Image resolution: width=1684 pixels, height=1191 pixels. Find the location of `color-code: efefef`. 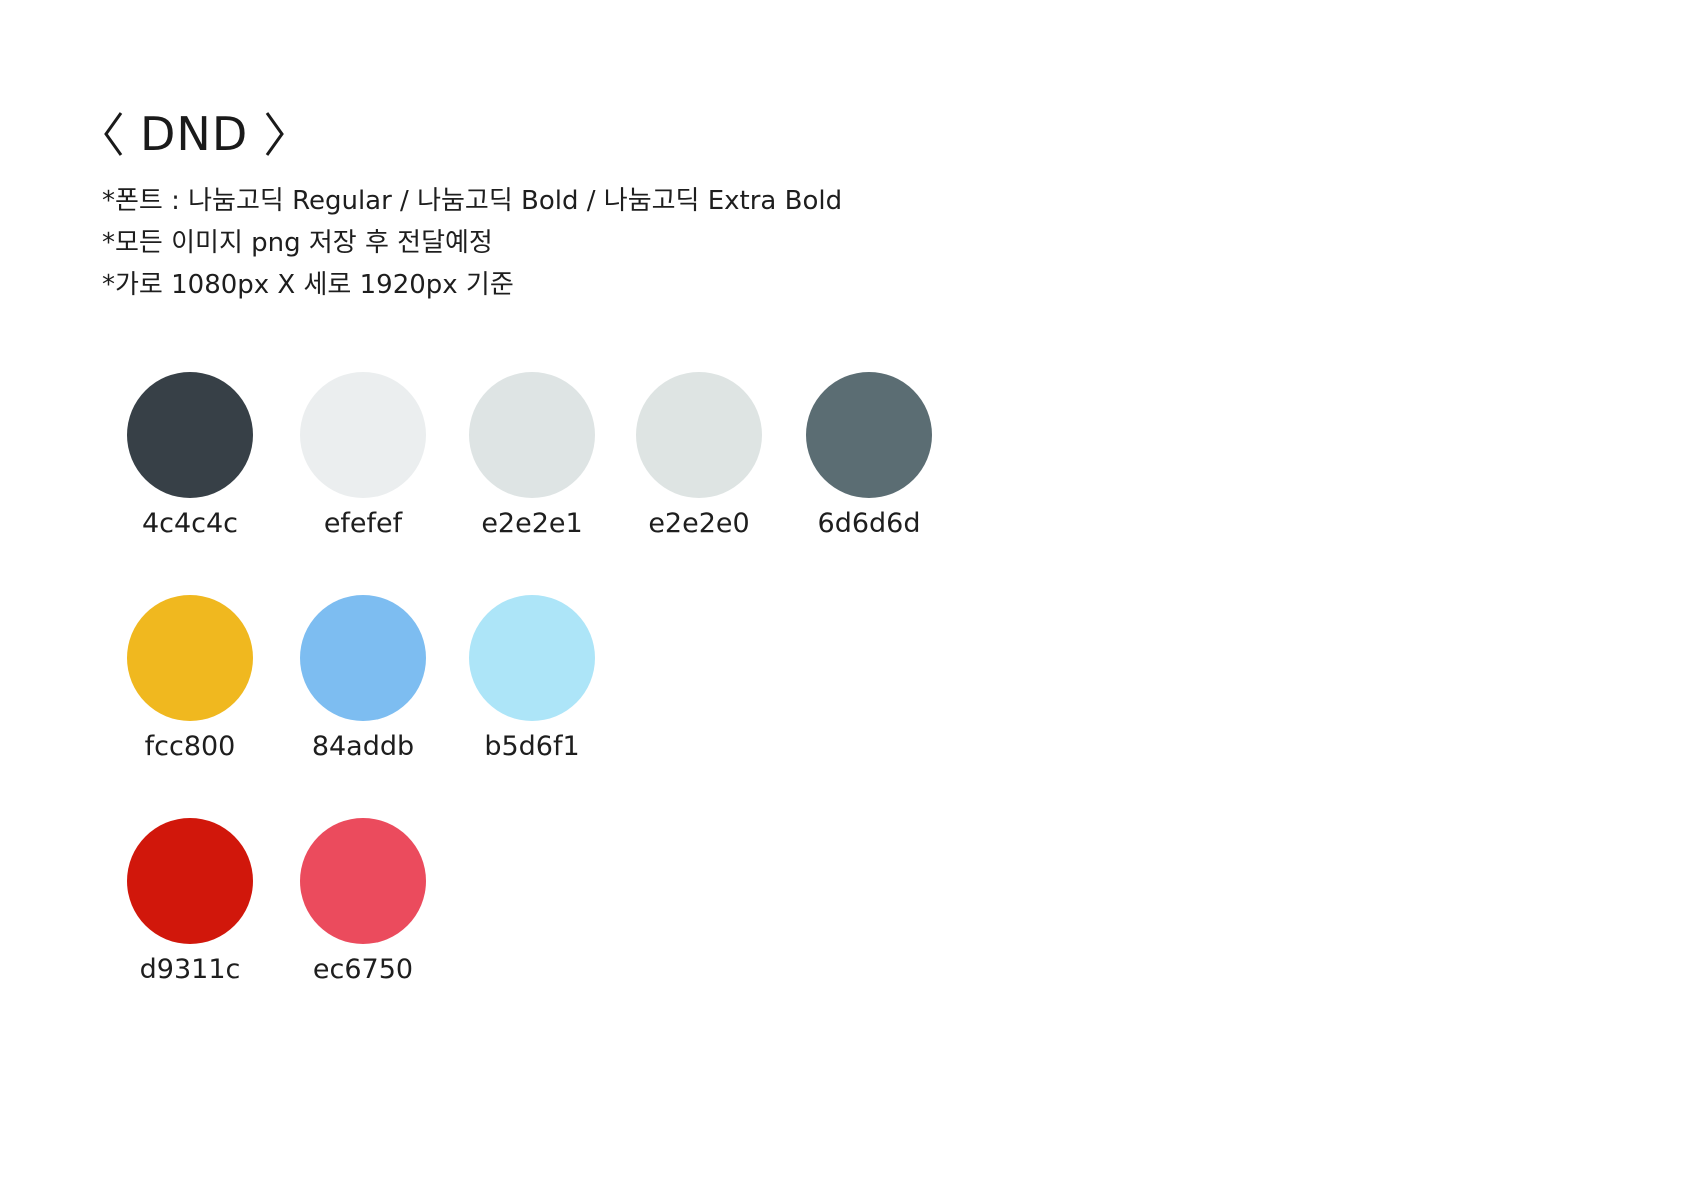

color-code: efefef is located at coordinates (363, 523).